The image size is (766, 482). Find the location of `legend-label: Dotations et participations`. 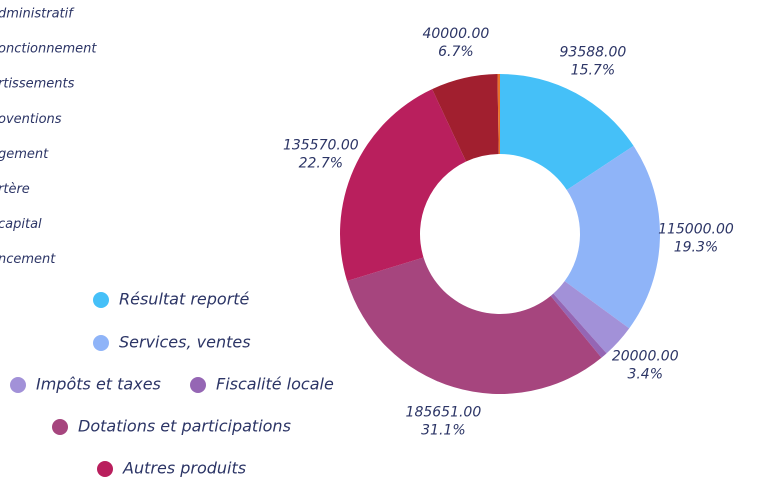

legend-label: Dotations et participations is located at coordinates (184, 426).